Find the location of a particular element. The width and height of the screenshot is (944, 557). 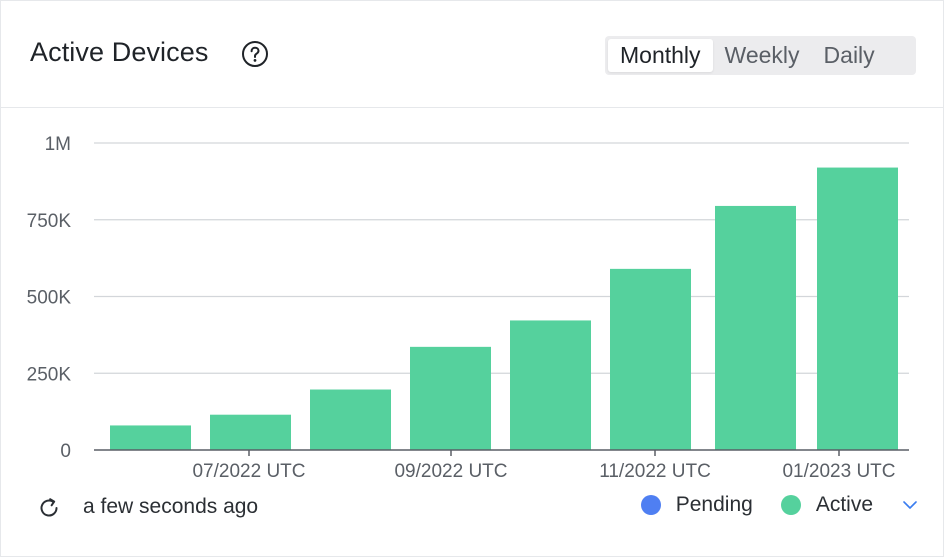

legend-dot-active is located at coordinates (790, 505).